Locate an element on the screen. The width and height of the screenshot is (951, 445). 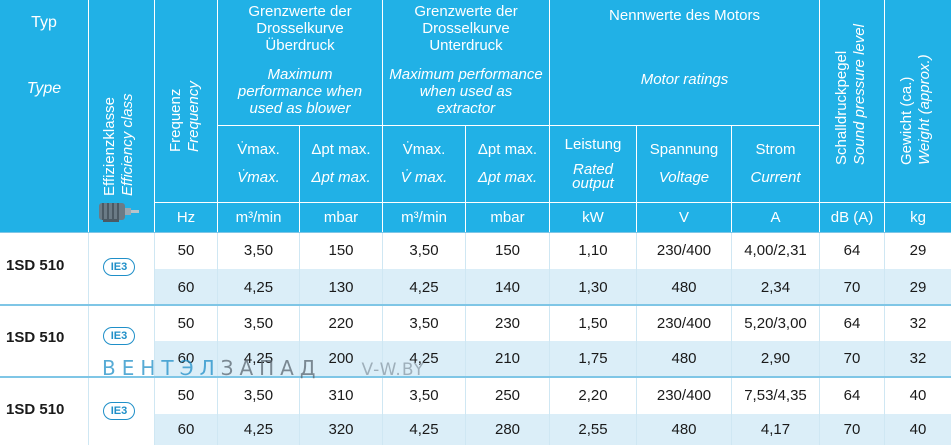
dp2-en: Δpt max. is located at coordinates (507, 177).